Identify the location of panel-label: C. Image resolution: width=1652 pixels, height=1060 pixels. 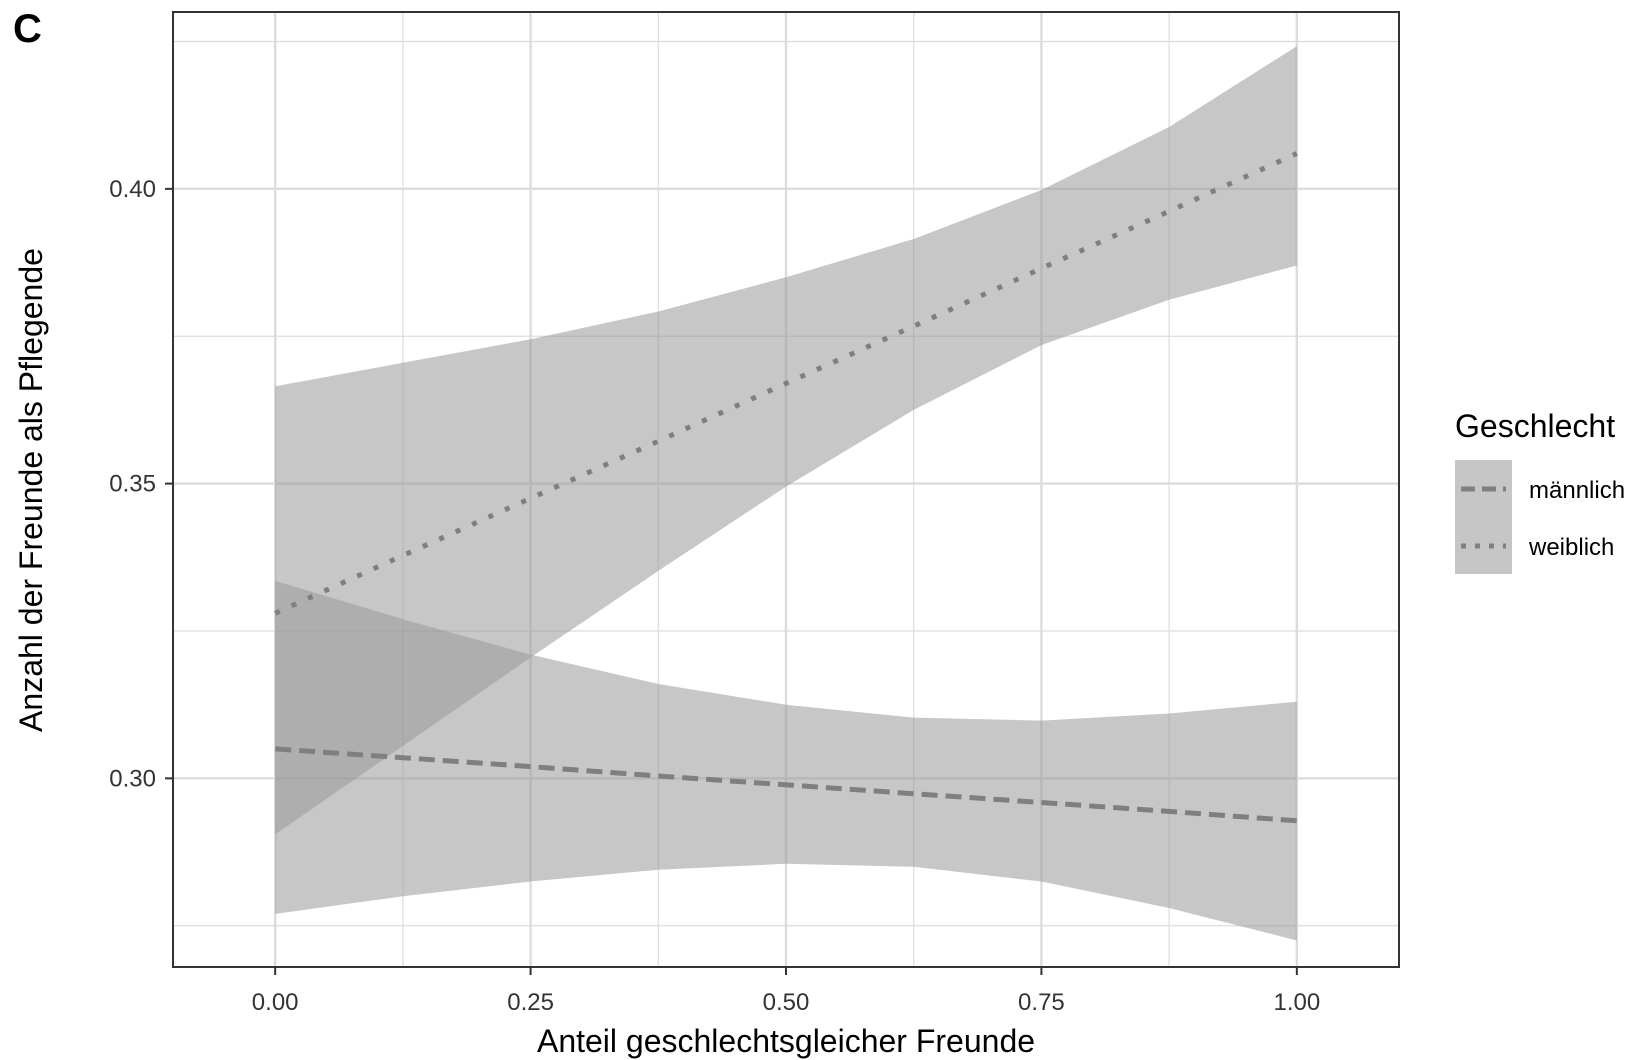
(27, 29).